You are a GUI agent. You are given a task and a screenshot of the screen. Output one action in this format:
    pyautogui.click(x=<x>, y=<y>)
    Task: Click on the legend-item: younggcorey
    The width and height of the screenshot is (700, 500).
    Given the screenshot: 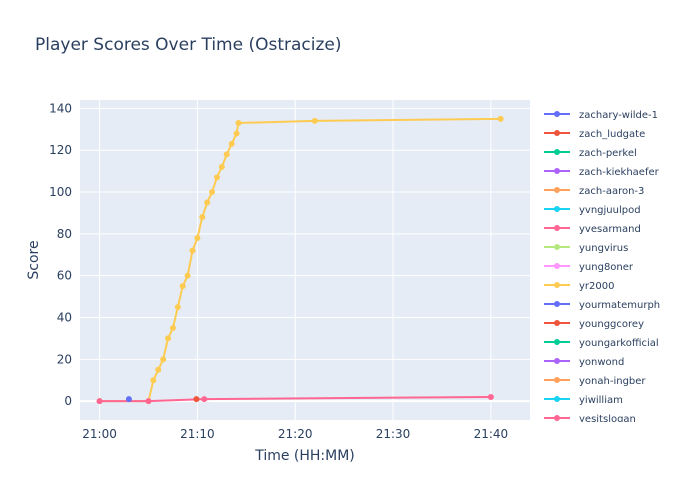 What is the action you would take?
    pyautogui.click(x=594, y=324)
    